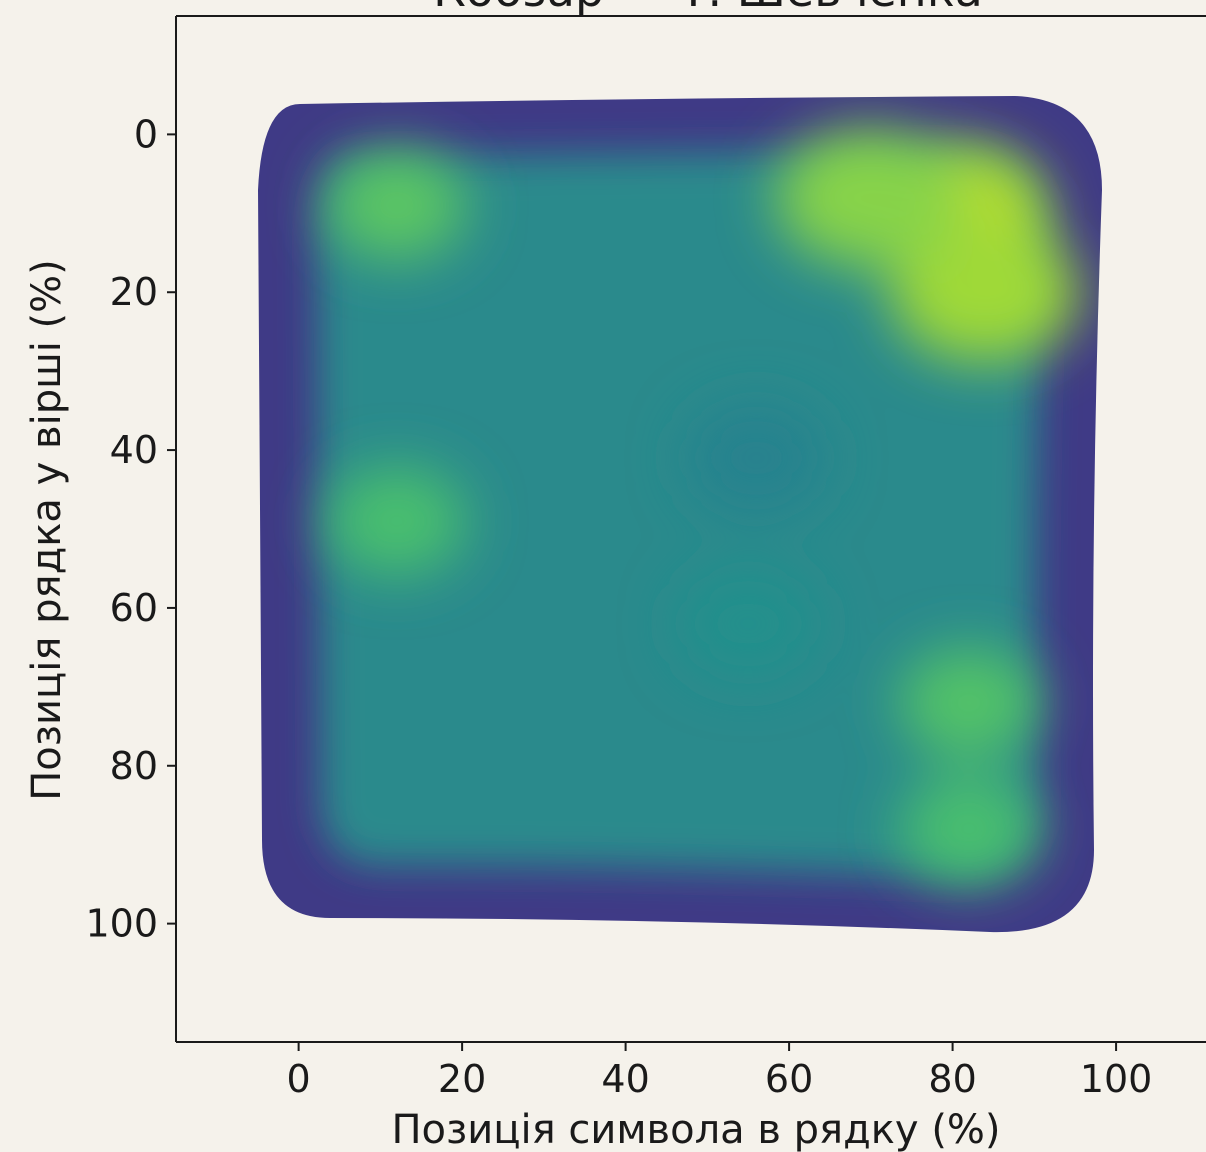 This screenshot has width=1206, height=1152. What do you see at coordinates (146, 134) in the screenshot?
I see `y-tick-label: 0` at bounding box center [146, 134].